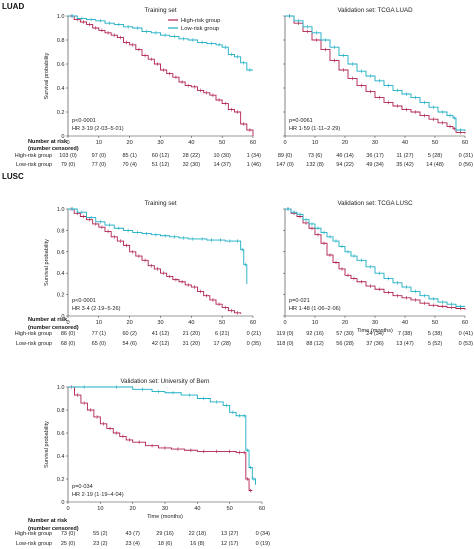  What do you see at coordinates (68, 544) in the screenshot?
I see `risk-cell: 25 (0)` at bounding box center [68, 544].